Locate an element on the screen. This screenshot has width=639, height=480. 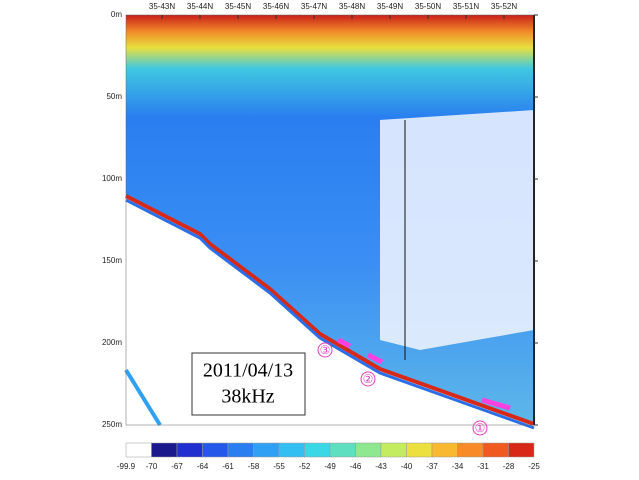
depth-label: 100m is located at coordinates (112, 178).